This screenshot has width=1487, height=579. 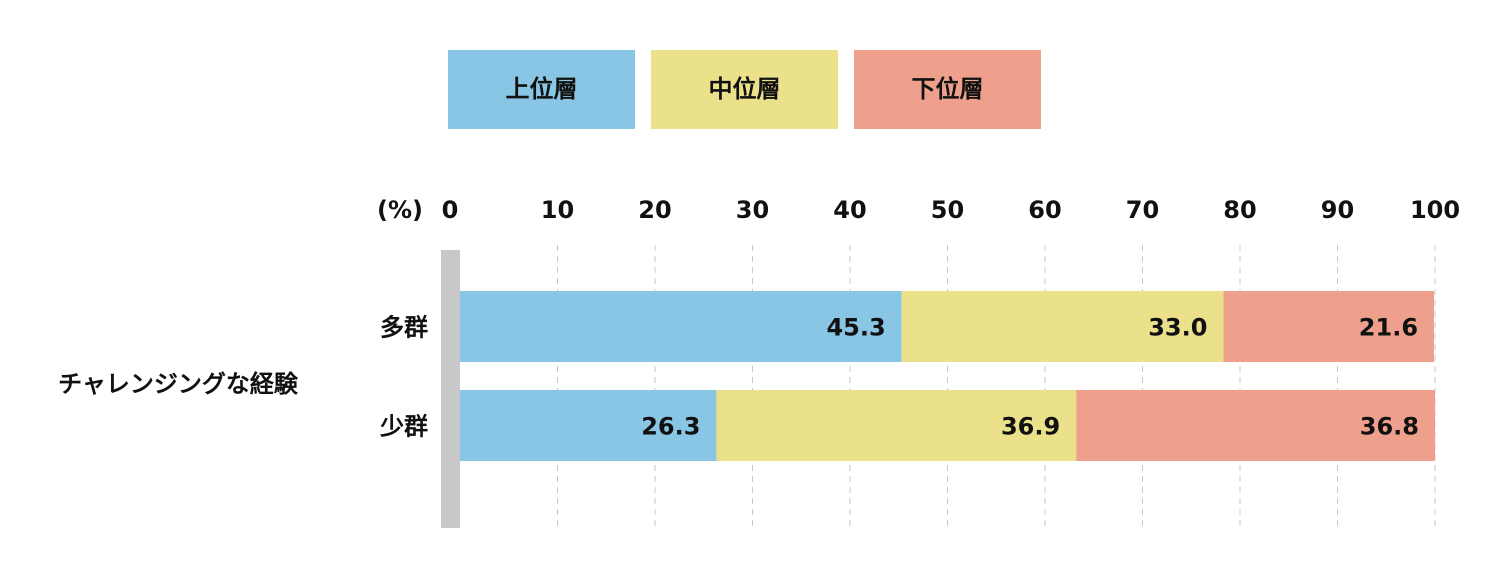 What do you see at coordinates (849, 210) in the screenshot?
I see `x-tick-label: 40` at bounding box center [849, 210].